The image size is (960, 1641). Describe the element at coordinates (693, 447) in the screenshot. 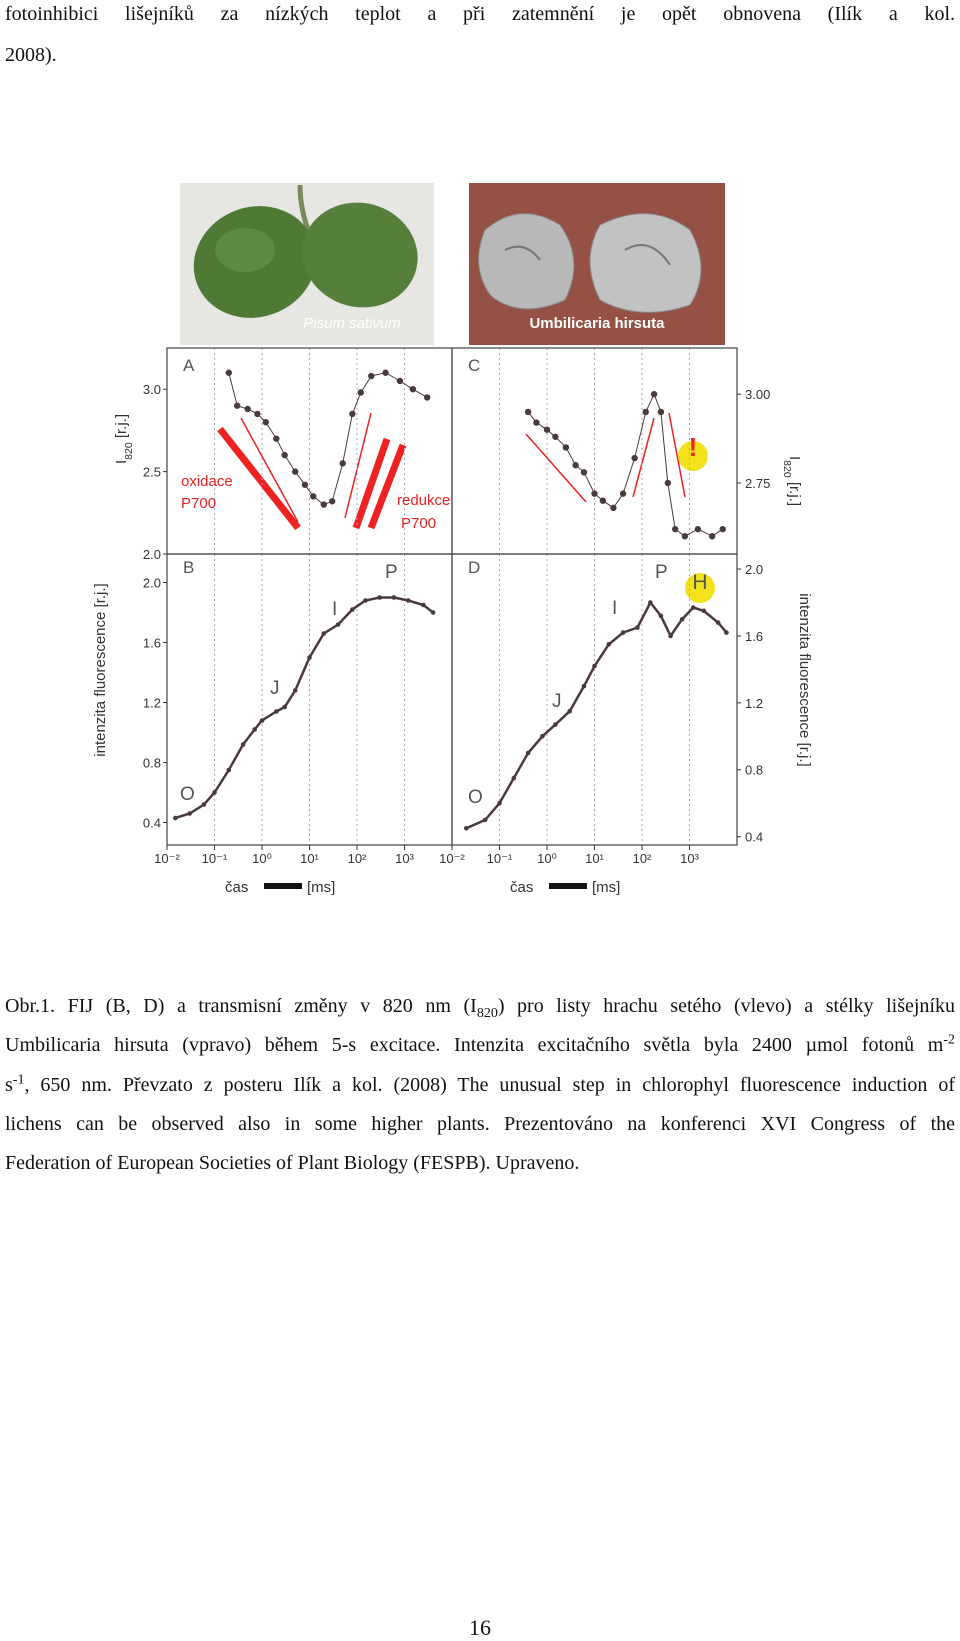

I see `annotation: !` at that location.